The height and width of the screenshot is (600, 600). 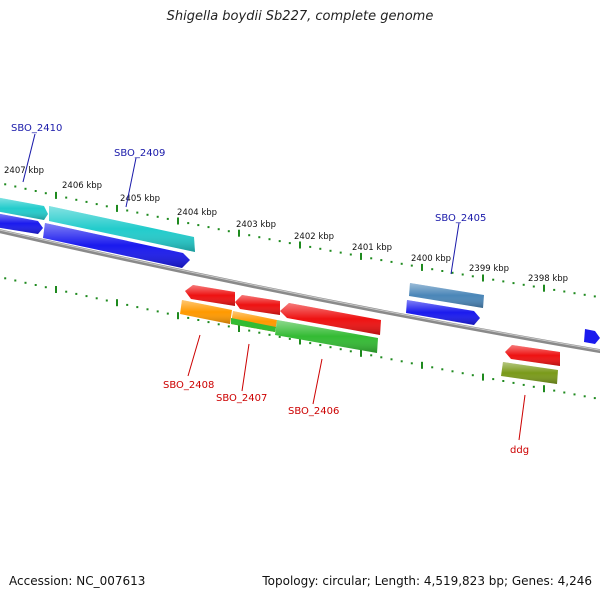 What do you see at coordinates (82, 186) in the screenshot?
I see `tick-label-2406: 2406 kbp` at bounding box center [82, 186].